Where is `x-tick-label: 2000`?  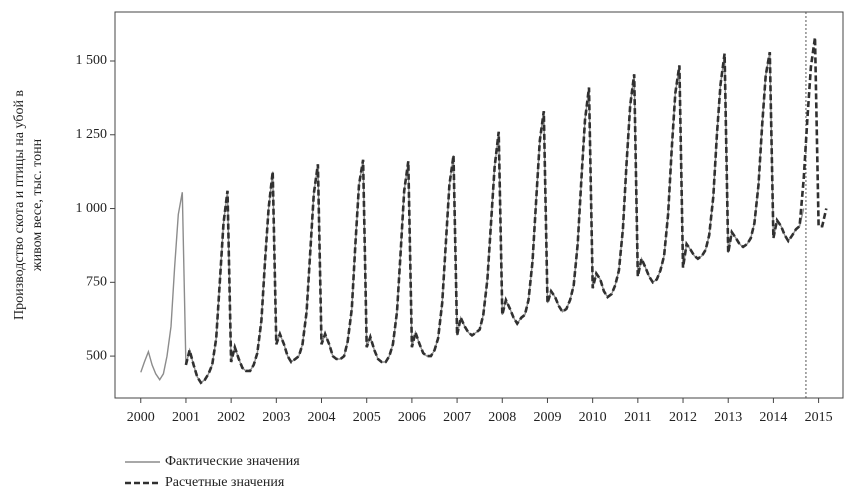
x-tick-label: 2000 is located at coordinates (141, 417).